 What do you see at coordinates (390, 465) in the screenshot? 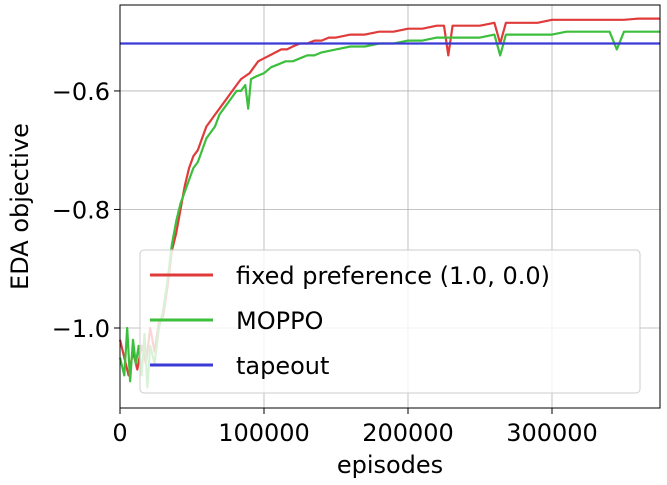
I see `x-axis-title: episodes` at bounding box center [390, 465].